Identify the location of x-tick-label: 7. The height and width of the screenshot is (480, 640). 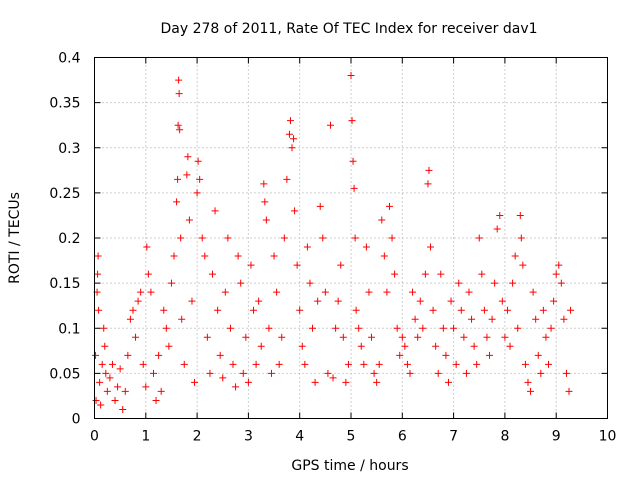
(453, 437).